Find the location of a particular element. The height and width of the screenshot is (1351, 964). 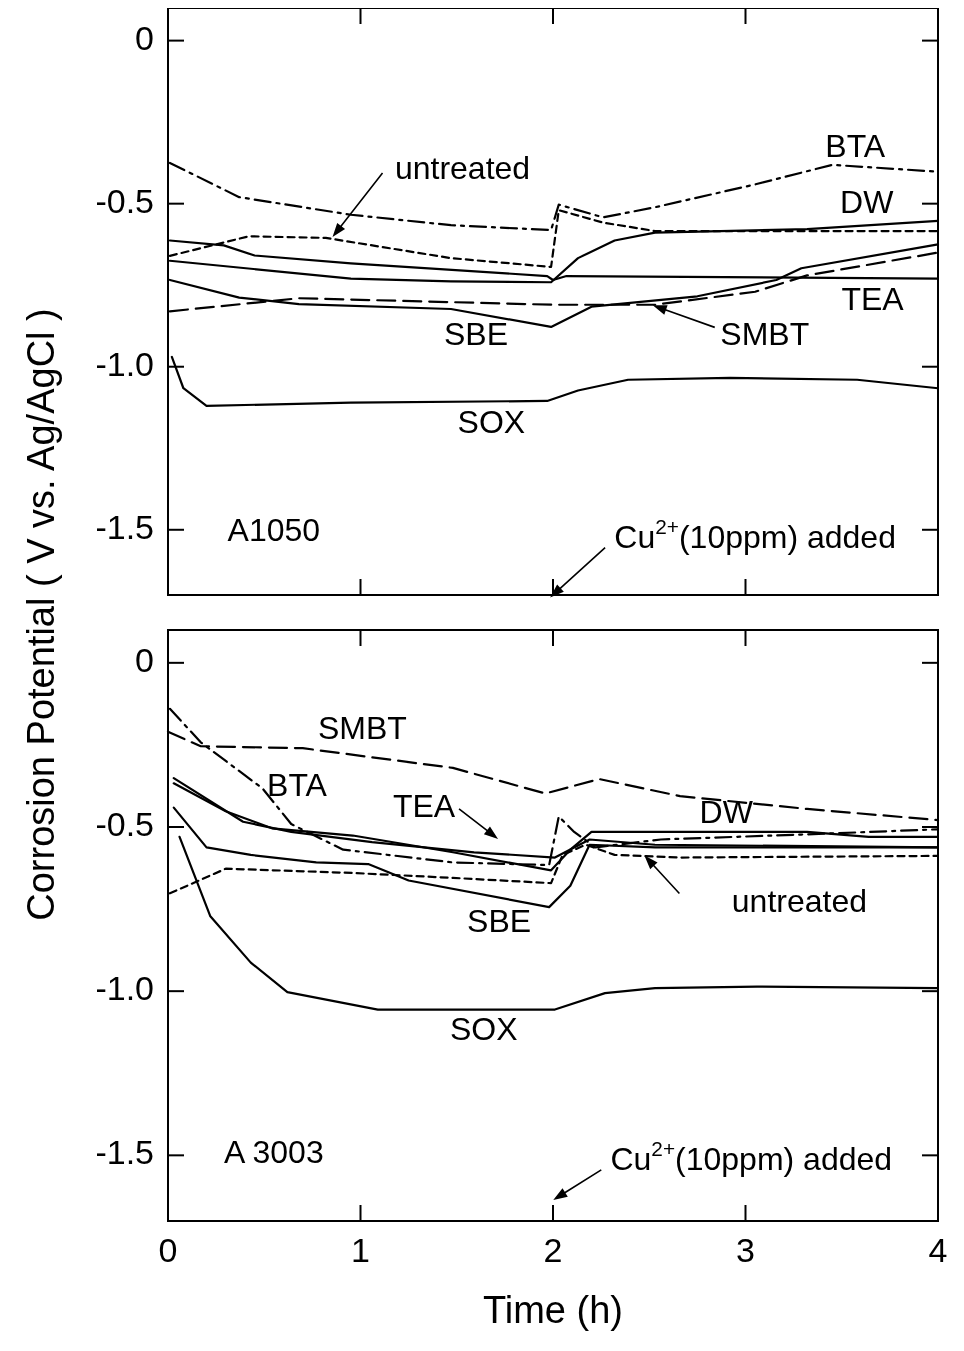

x-tick-label: 1 is located at coordinates (360, 1249).